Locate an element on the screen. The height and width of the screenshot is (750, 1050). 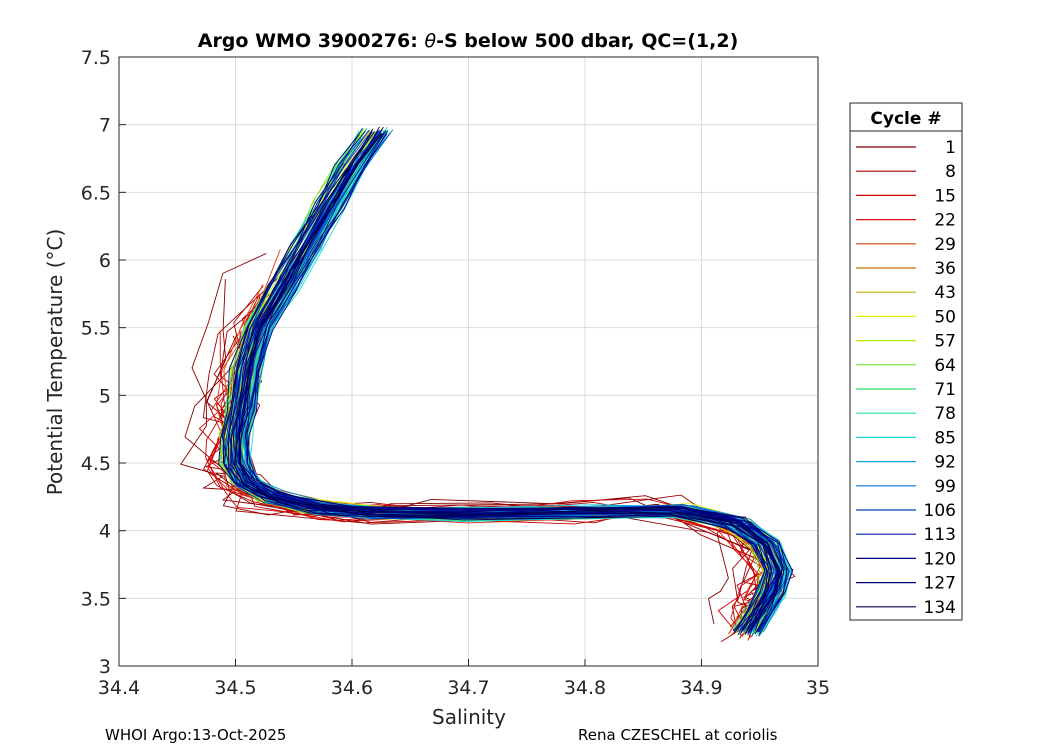
footer-left: WHOI Argo:13-Oct-2025 is located at coordinates (195, 735).